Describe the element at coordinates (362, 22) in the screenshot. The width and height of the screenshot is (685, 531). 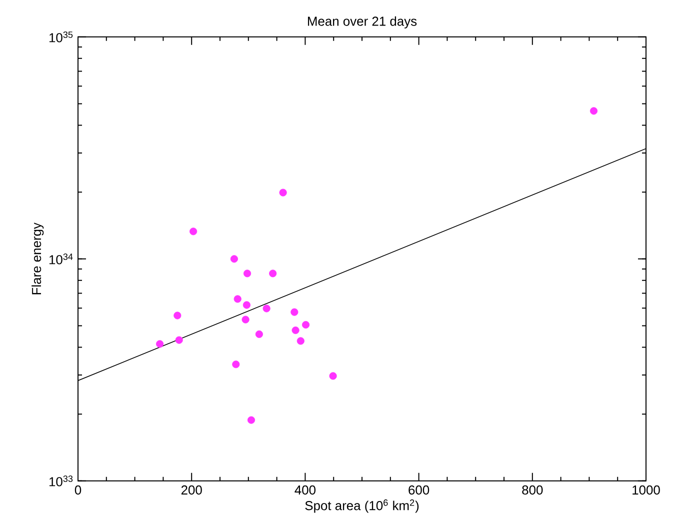
I see `chart-title: Mean over 21 days` at that location.